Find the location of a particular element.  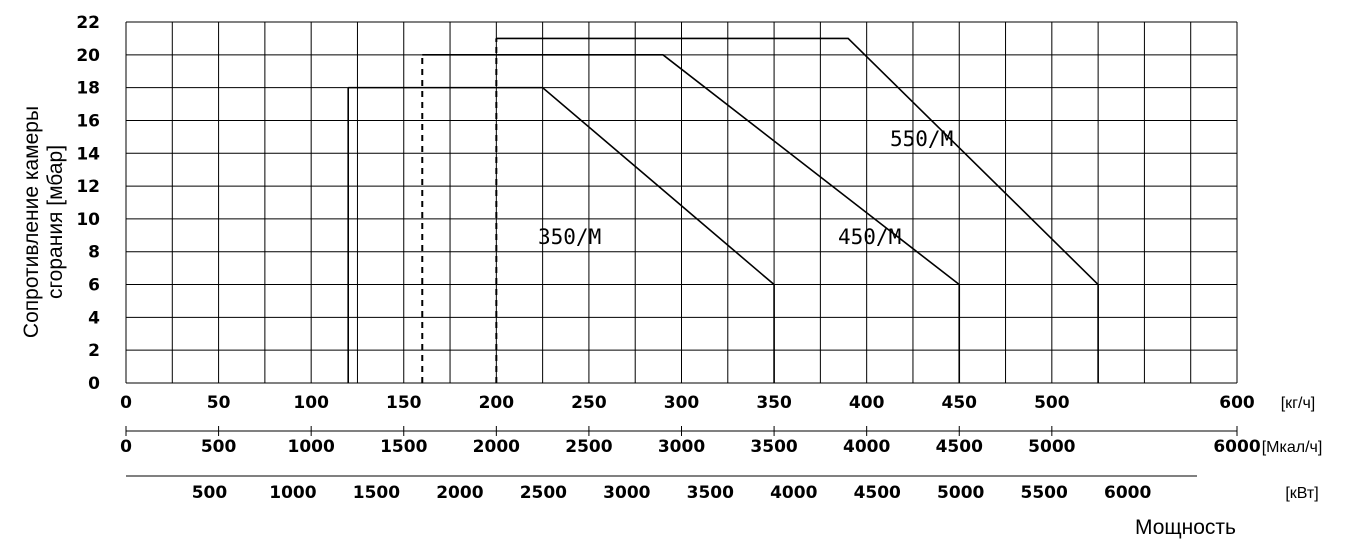

y-tick-label: 0 is located at coordinates (94, 384).